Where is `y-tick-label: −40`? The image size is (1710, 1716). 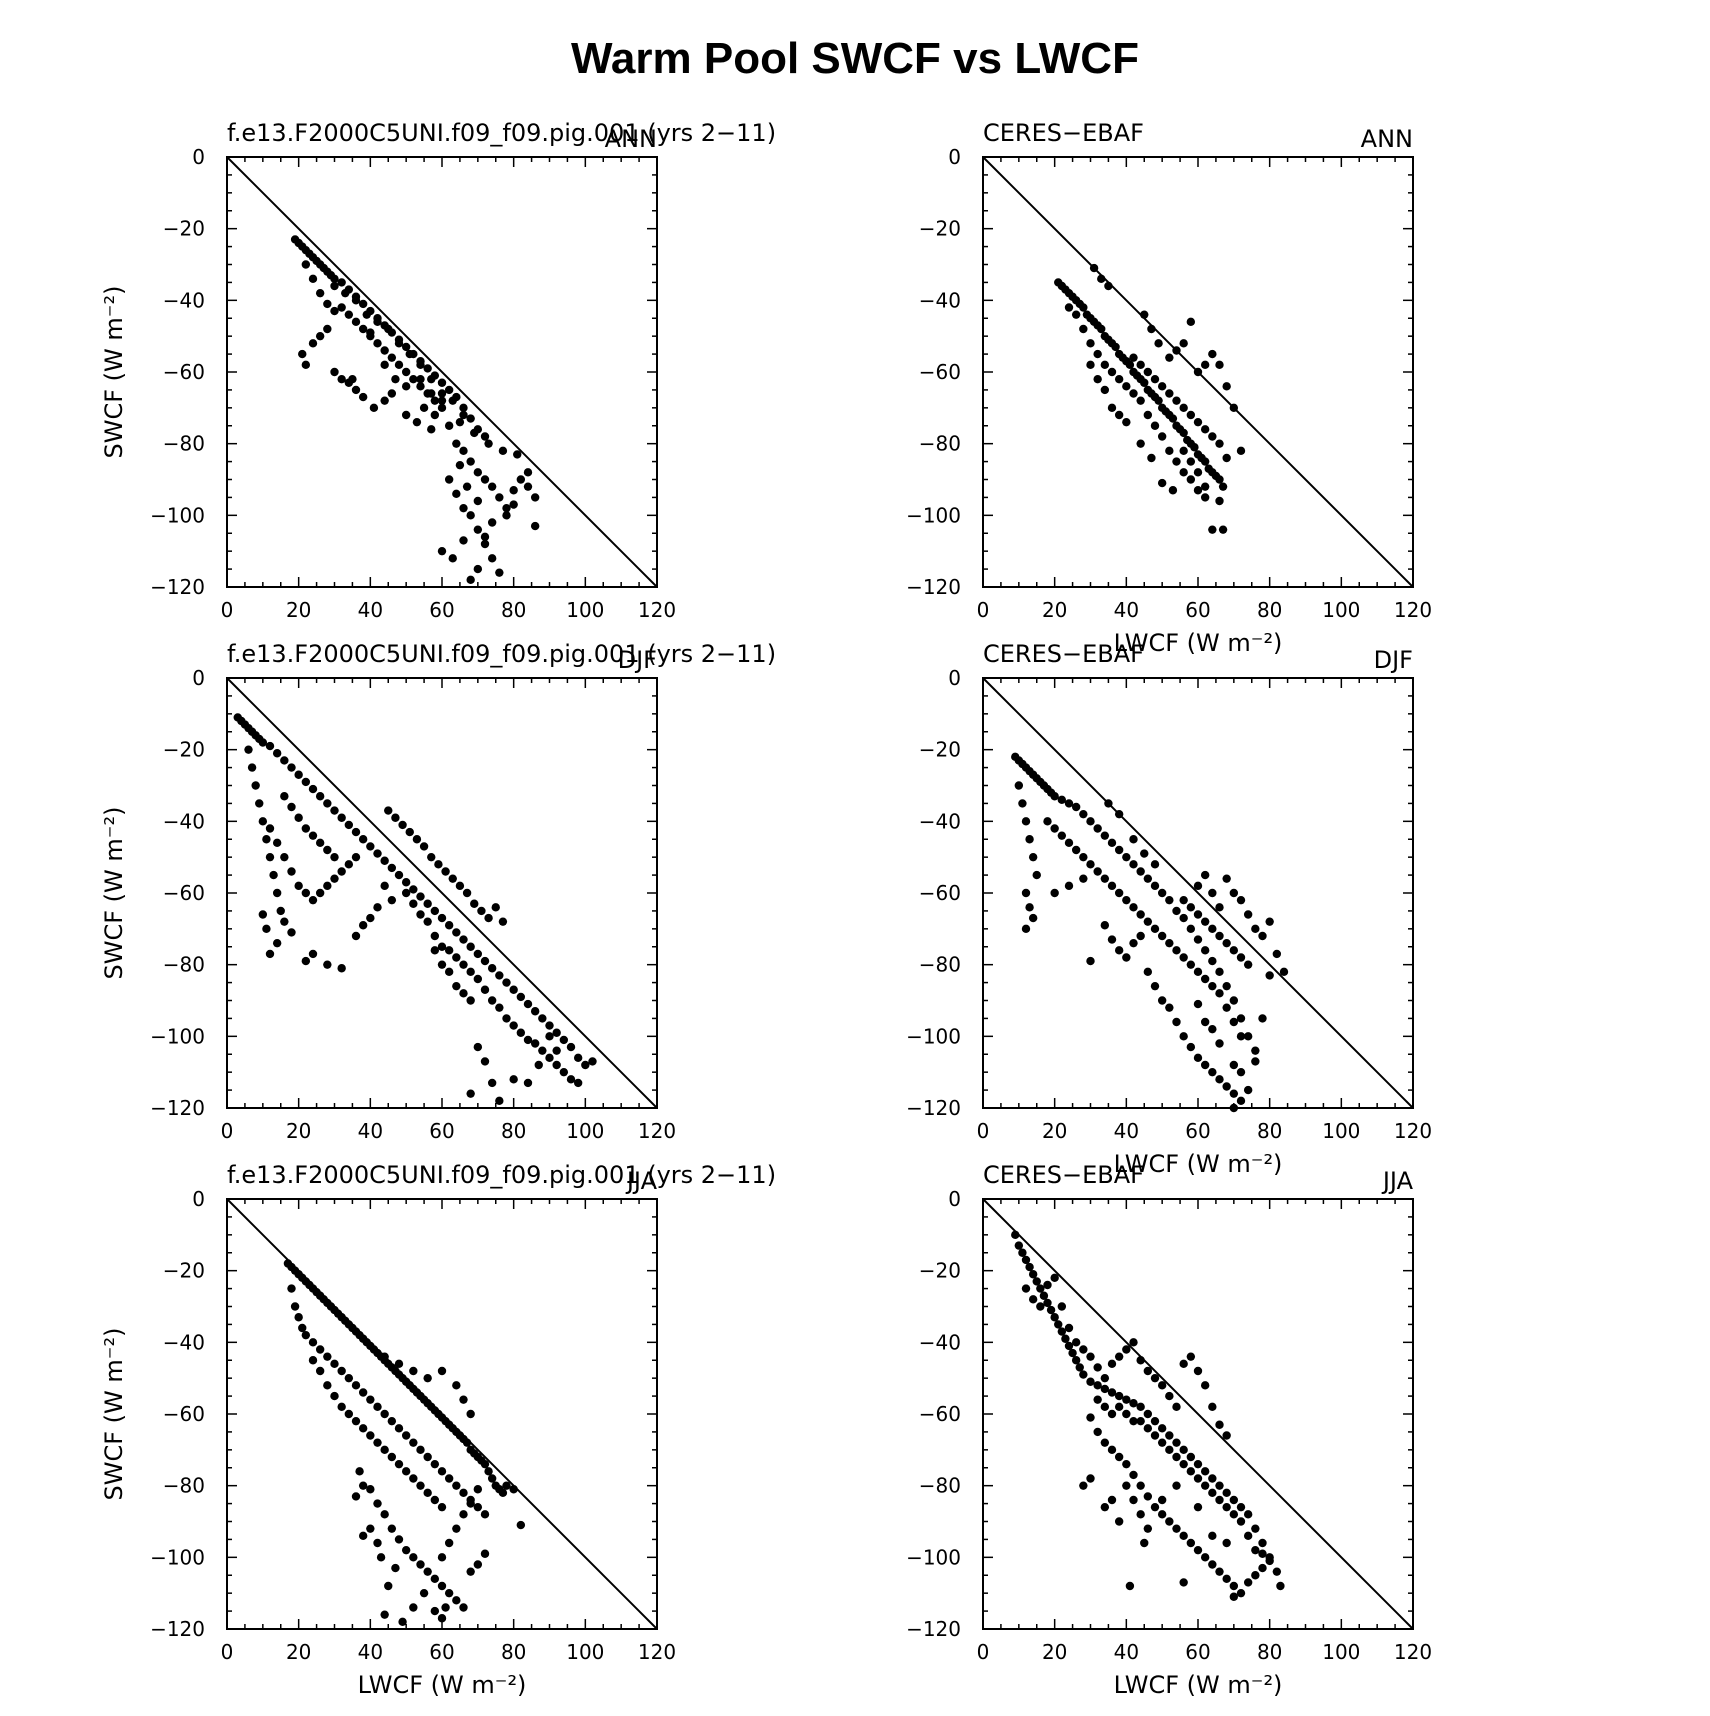
y-tick-label: −40 is located at coordinates (940, 300).